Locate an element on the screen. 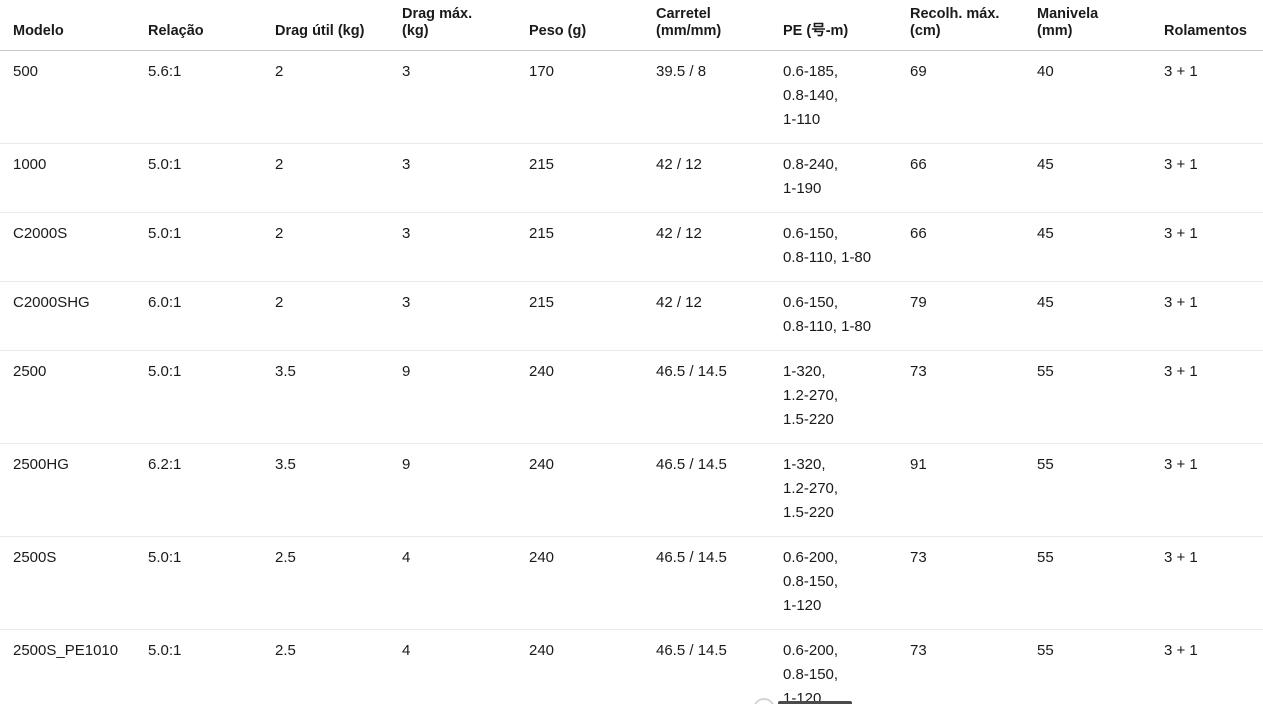  cell-pe: 0.6-200, 0.8-150, 1-120 is located at coordinates (833, 583).